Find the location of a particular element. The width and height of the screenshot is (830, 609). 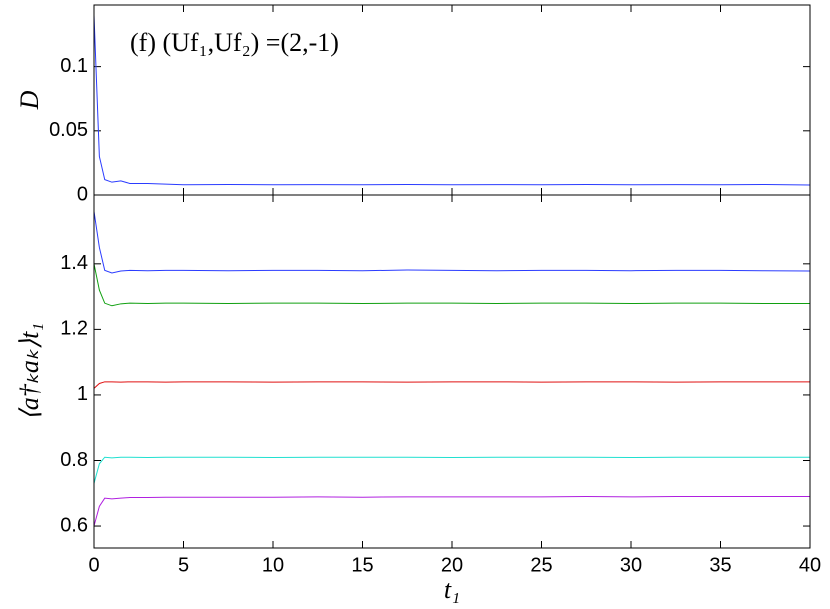

x-axis-label: t₁ is located at coordinates (452, 589).